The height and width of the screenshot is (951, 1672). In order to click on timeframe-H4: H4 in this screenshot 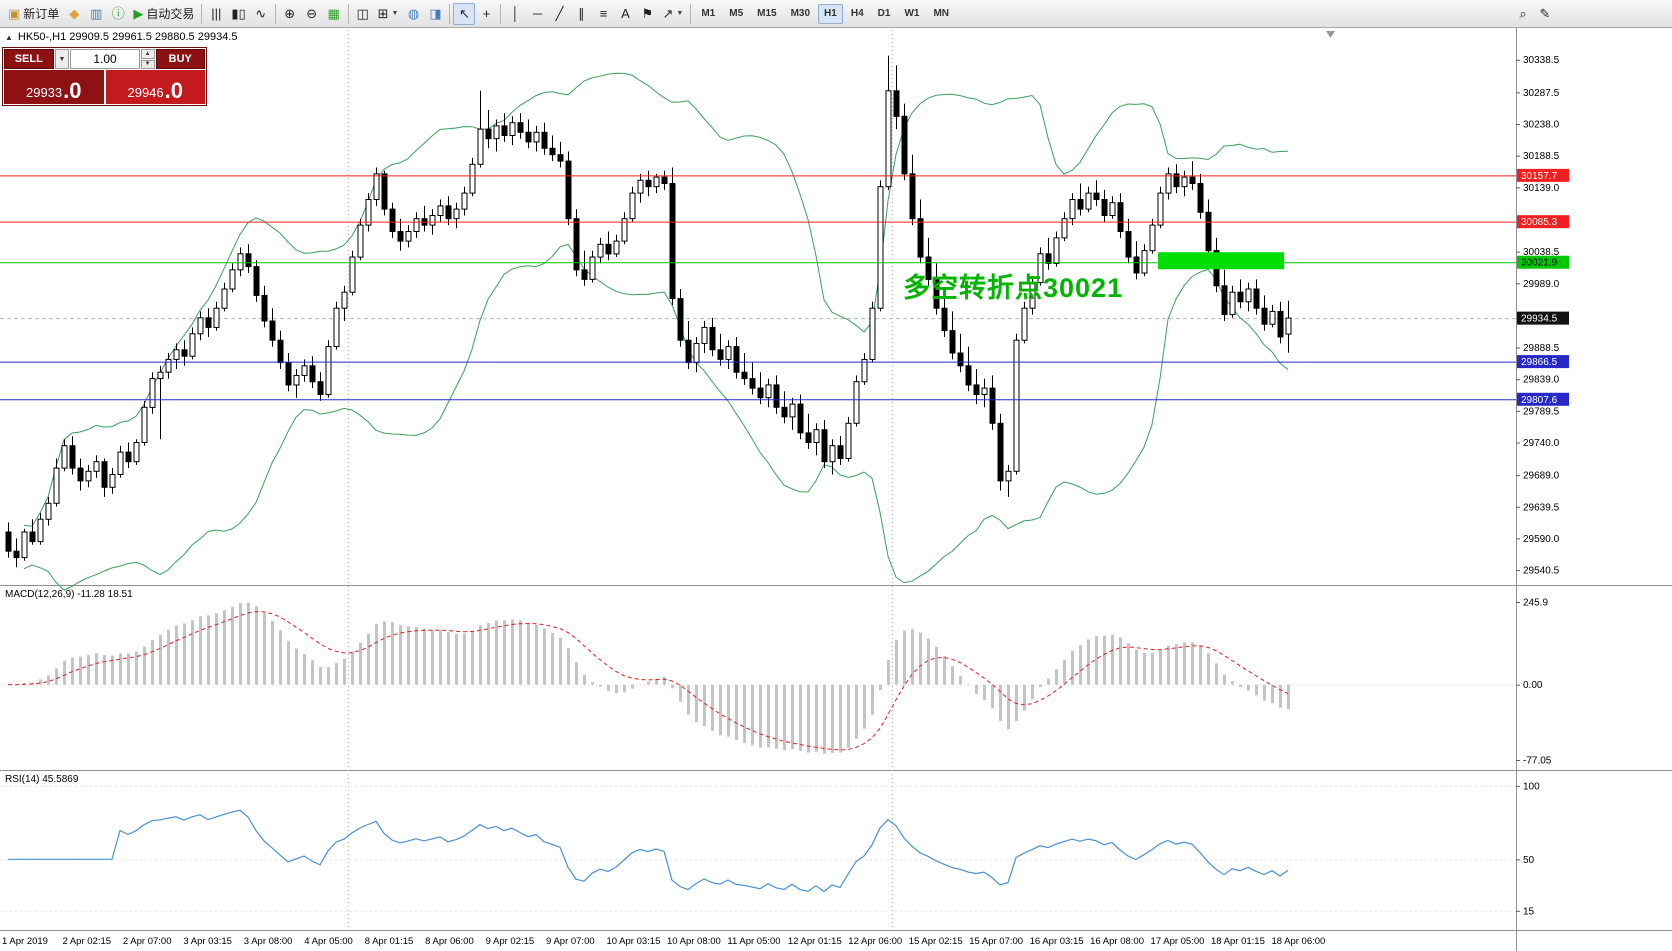, I will do `click(857, 13)`.